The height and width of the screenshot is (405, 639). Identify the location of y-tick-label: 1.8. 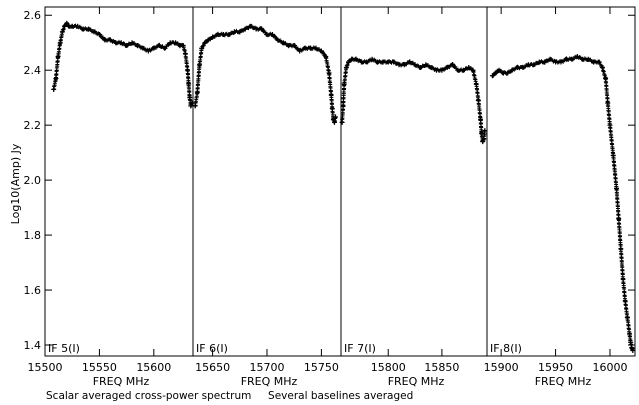
(33, 235).